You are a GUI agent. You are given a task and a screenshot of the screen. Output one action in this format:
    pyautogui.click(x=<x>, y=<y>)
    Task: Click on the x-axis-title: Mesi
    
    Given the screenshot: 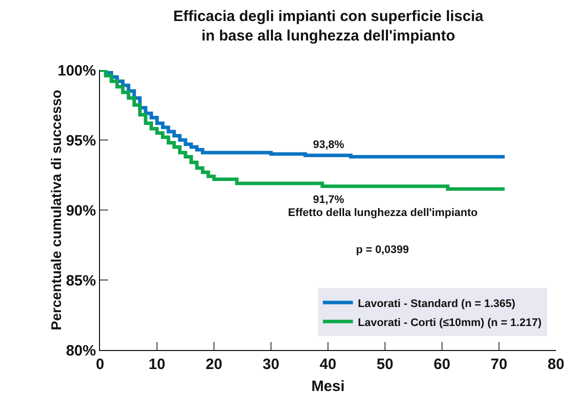 What is the action you would take?
    pyautogui.click(x=328, y=386)
    